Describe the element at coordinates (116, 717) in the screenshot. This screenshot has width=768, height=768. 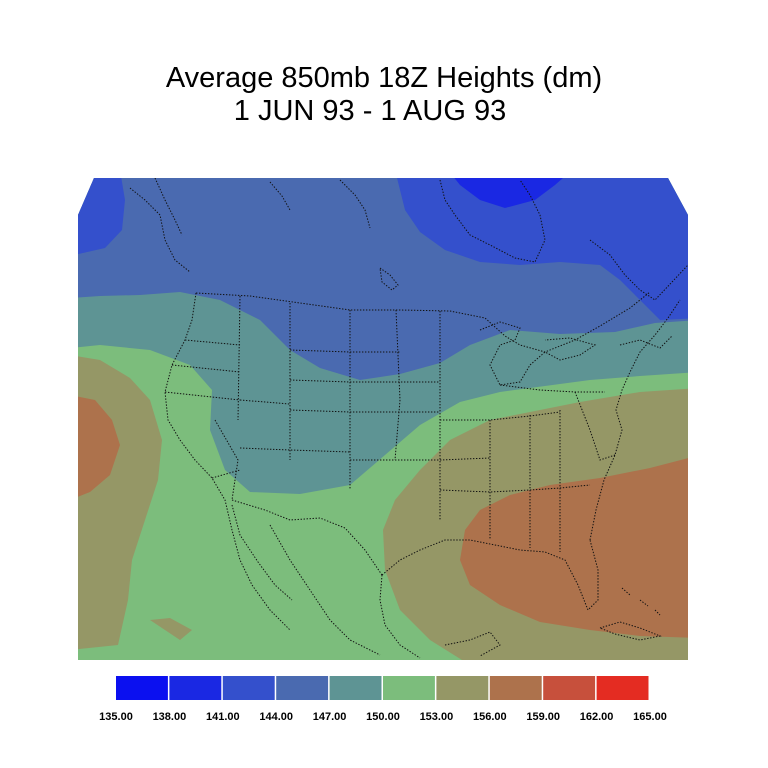
I see `legend-tick-label: 135.00` at that location.